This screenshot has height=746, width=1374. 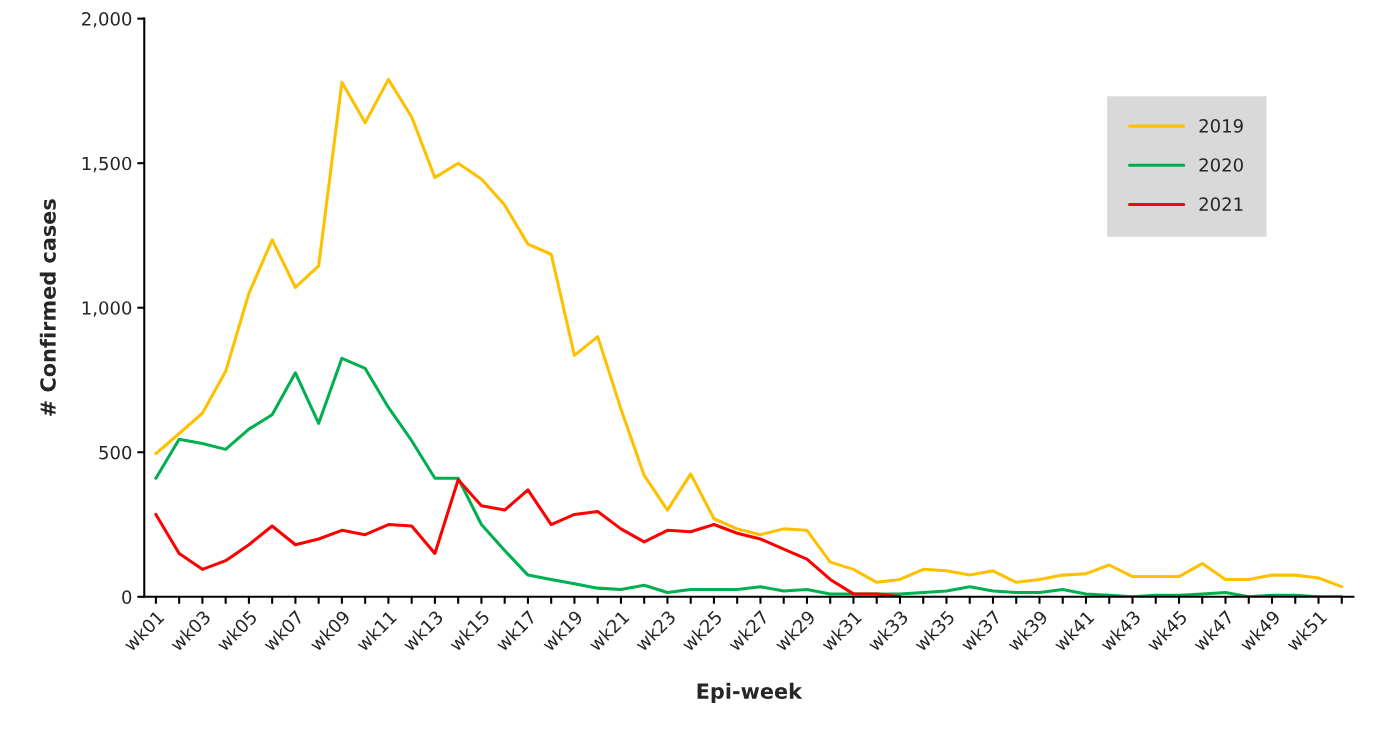 I want to click on y-tick-label: 0, so click(x=127, y=597).